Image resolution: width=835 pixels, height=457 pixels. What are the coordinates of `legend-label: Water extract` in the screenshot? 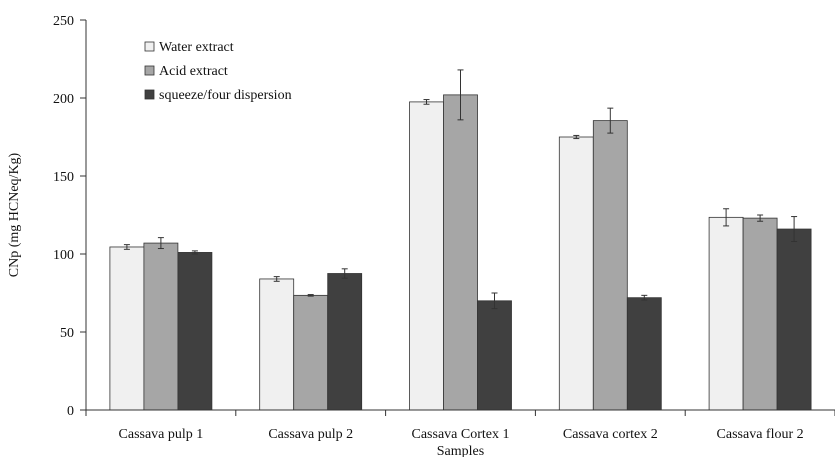 It's located at (196, 47).